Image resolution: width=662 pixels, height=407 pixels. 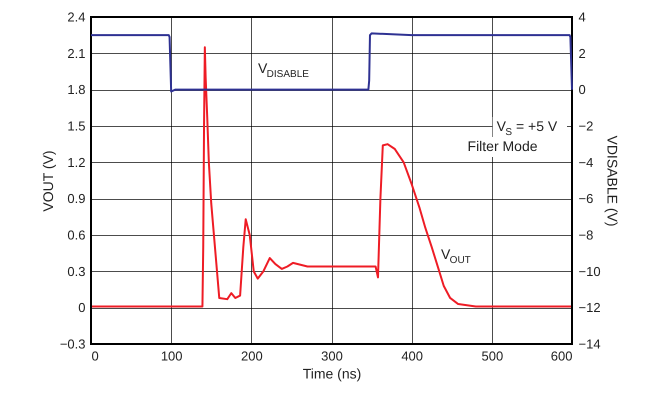 What do you see at coordinates (492, 356) in the screenshot?
I see `x-tick-label: 500` at bounding box center [492, 356].